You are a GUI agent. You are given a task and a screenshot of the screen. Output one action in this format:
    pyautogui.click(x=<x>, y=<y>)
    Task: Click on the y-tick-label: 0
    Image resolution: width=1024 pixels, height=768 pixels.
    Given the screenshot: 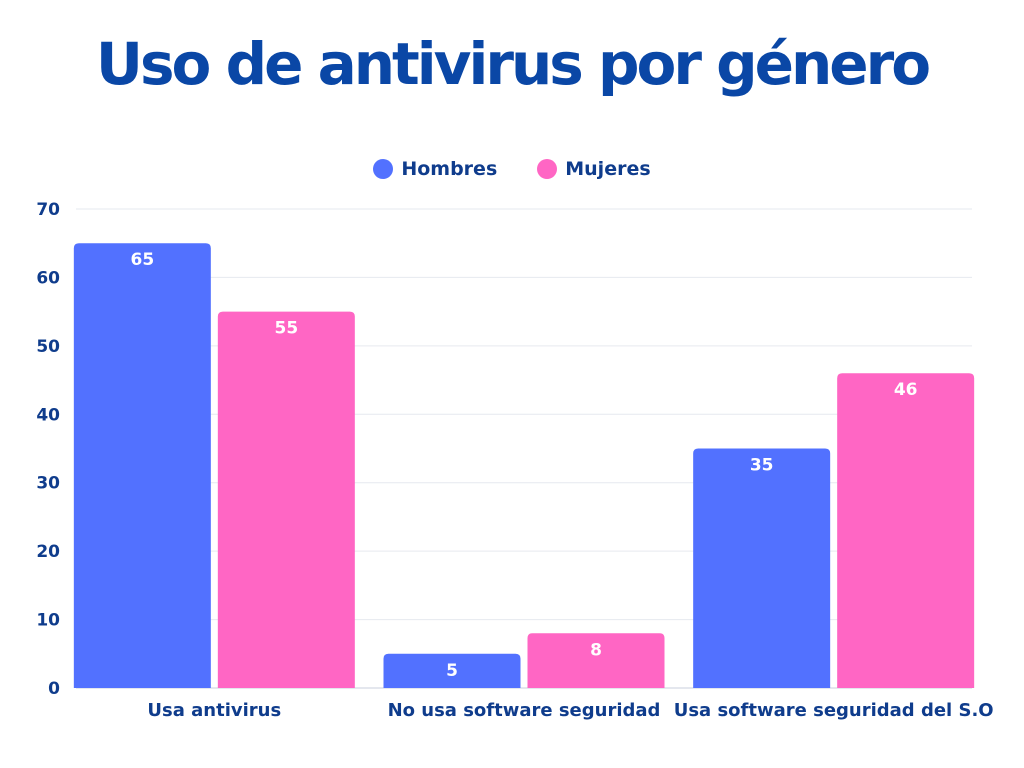 What is the action you would take?
    pyautogui.click(x=54, y=689)
    